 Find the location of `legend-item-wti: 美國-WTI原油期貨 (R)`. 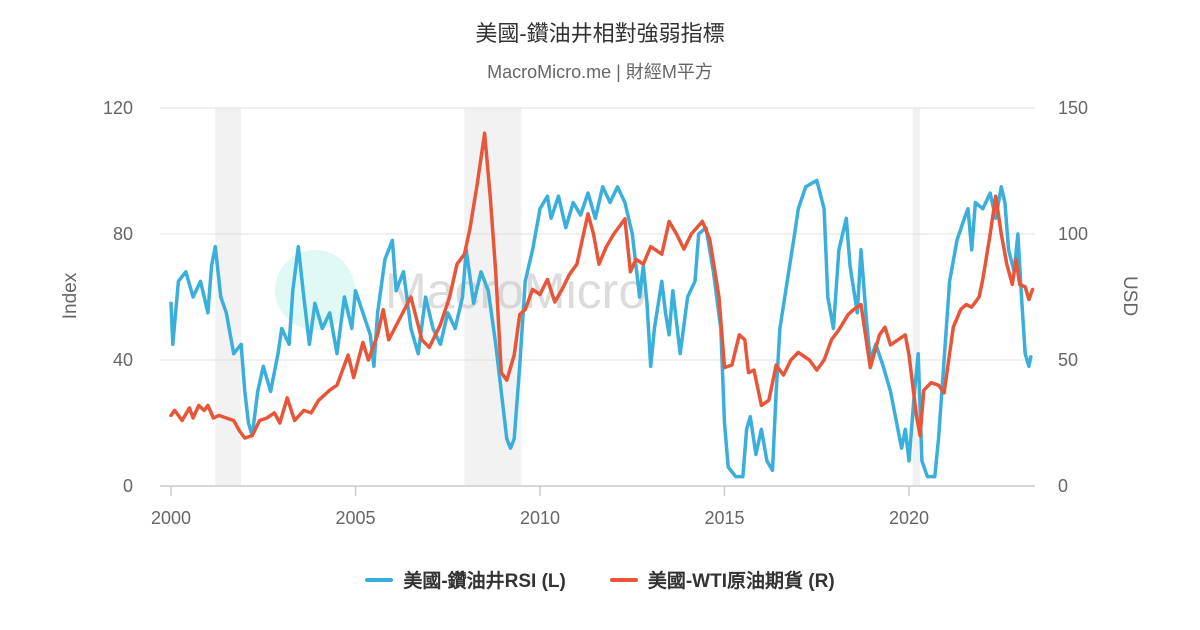

legend-item-wti: 美國-WTI原油期貨 (R) is located at coordinates (722, 579).